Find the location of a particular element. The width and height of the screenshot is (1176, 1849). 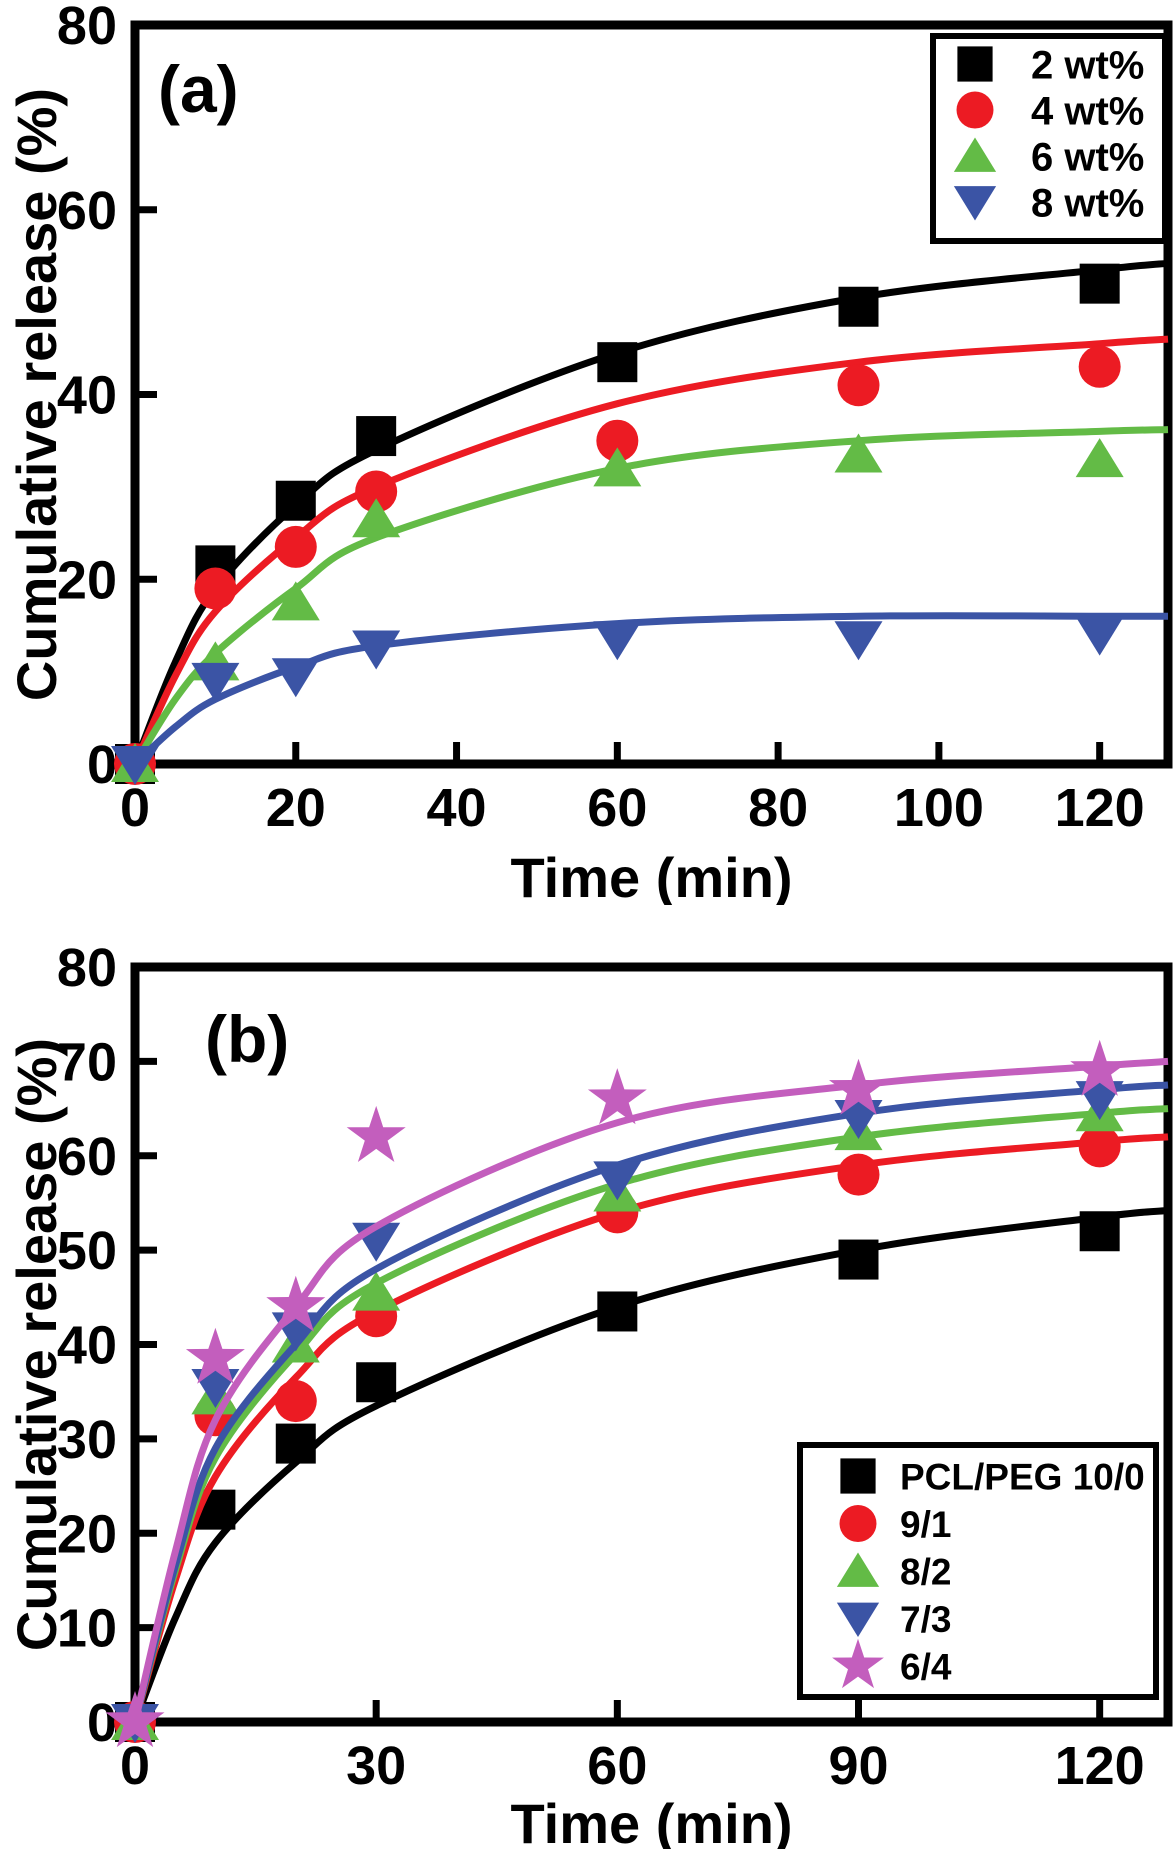

legend-item: 8/2 is located at coordinates (893, 1571).